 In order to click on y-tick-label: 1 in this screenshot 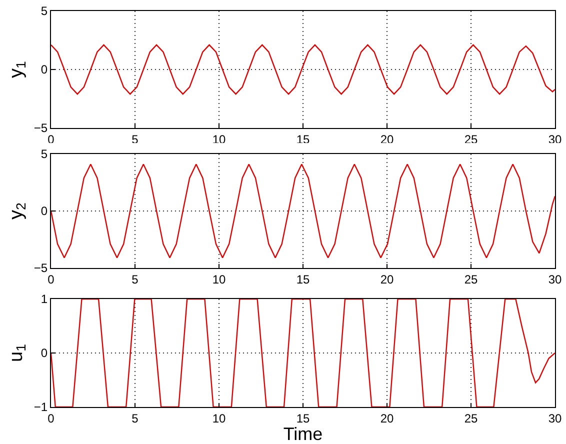, I will do `click(44, 299)`.